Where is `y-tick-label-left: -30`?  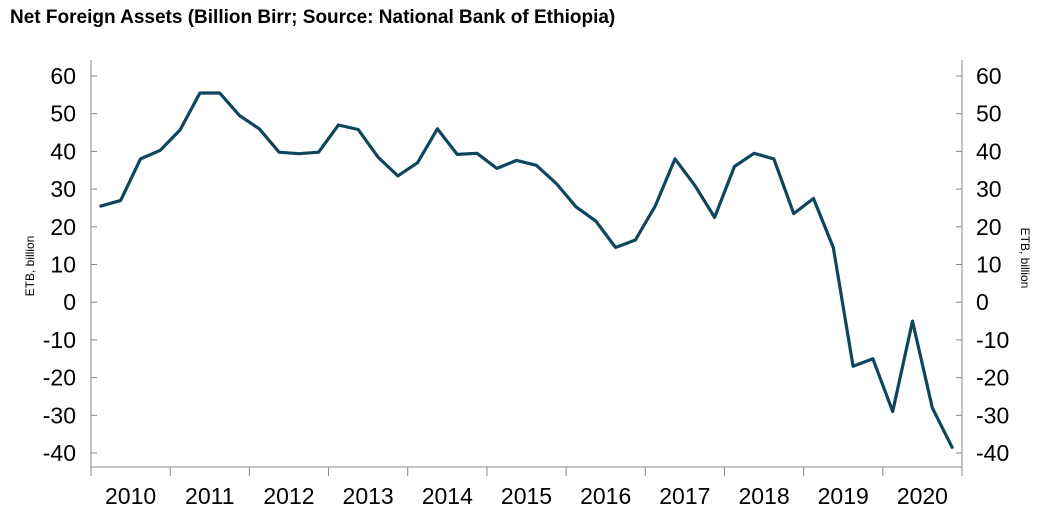 y-tick-label-left: -30 is located at coordinates (59, 415).